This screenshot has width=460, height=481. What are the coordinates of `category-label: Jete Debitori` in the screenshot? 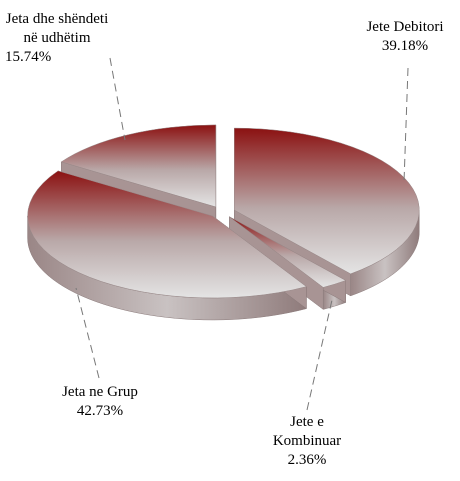 It's located at (405, 27).